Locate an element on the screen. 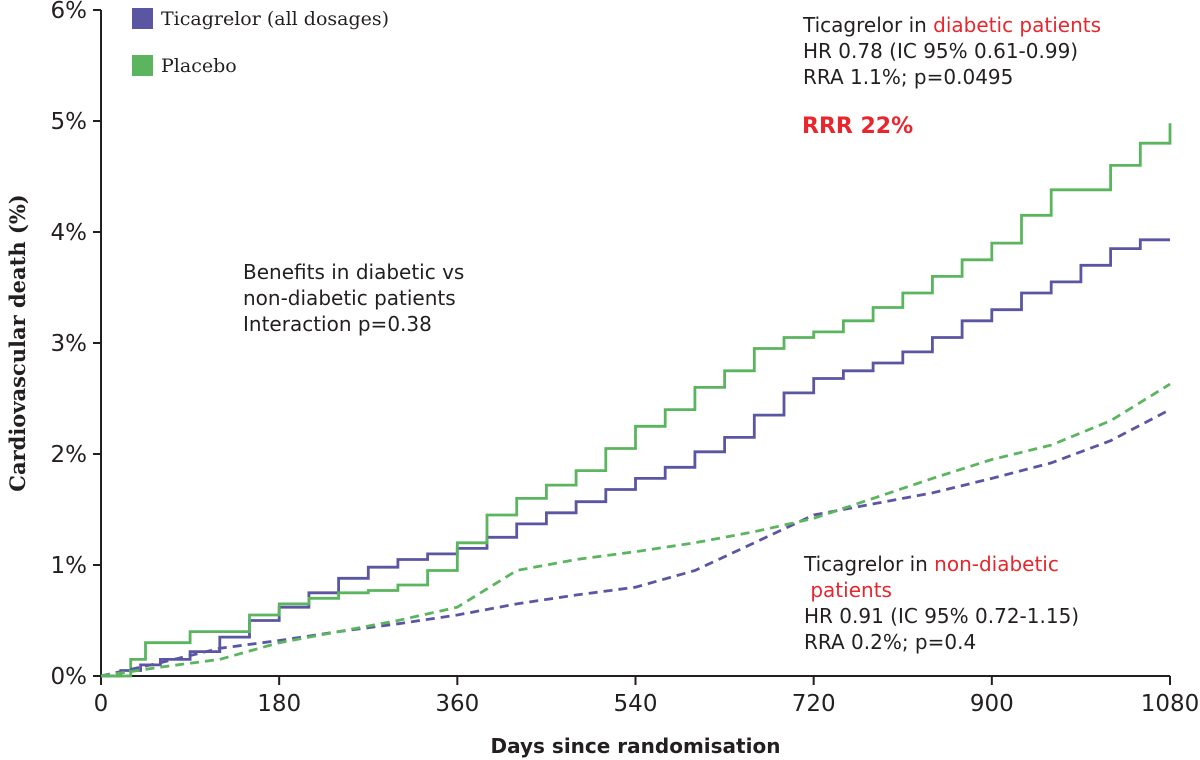  annotation-line: RRR 22% is located at coordinates (857, 127).